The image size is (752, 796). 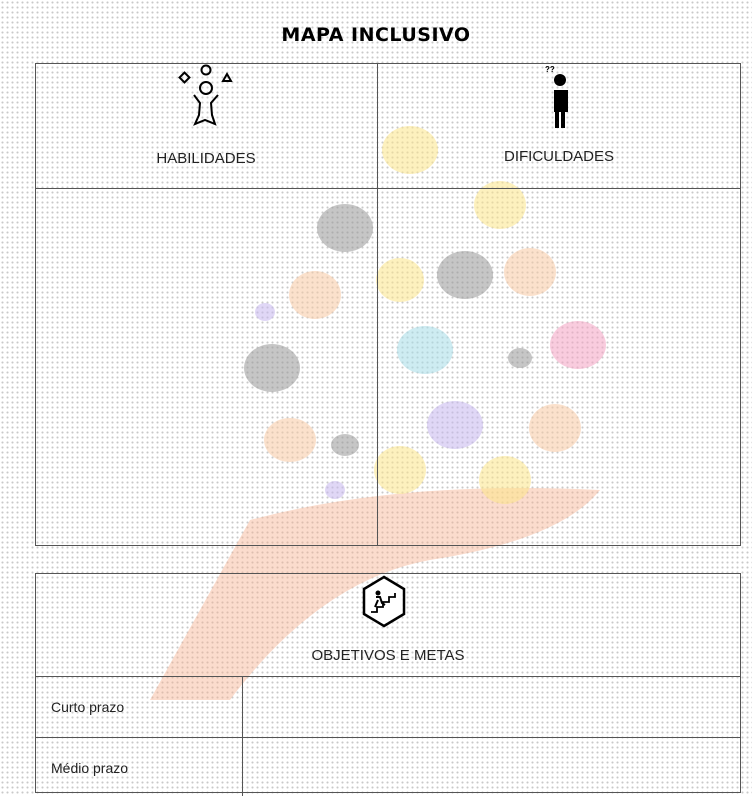 I want to click on column-heading: DIFICULDADES, so click(x=559, y=156).